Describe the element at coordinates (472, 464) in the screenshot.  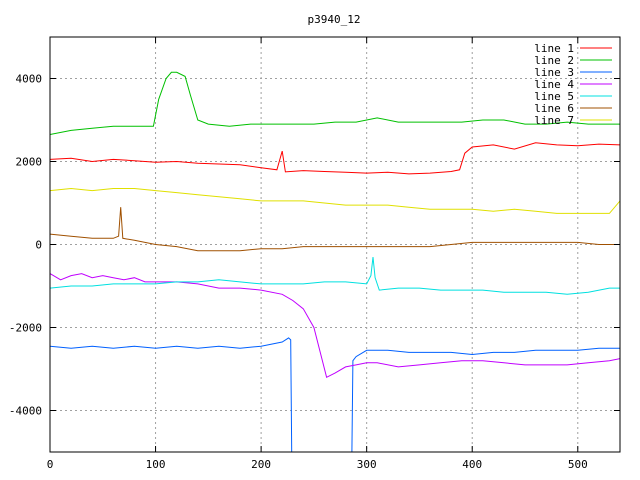
I see `x-tick-label: 400` at that location.